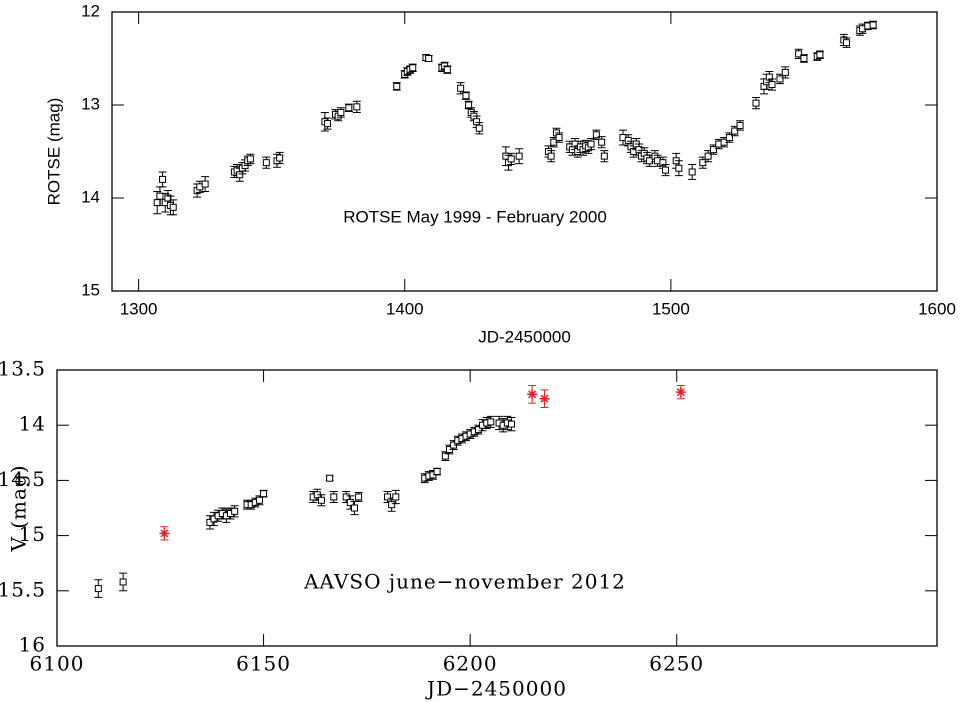  What do you see at coordinates (676, 664) in the screenshot?
I see `x-tick-label: 6250` at bounding box center [676, 664].